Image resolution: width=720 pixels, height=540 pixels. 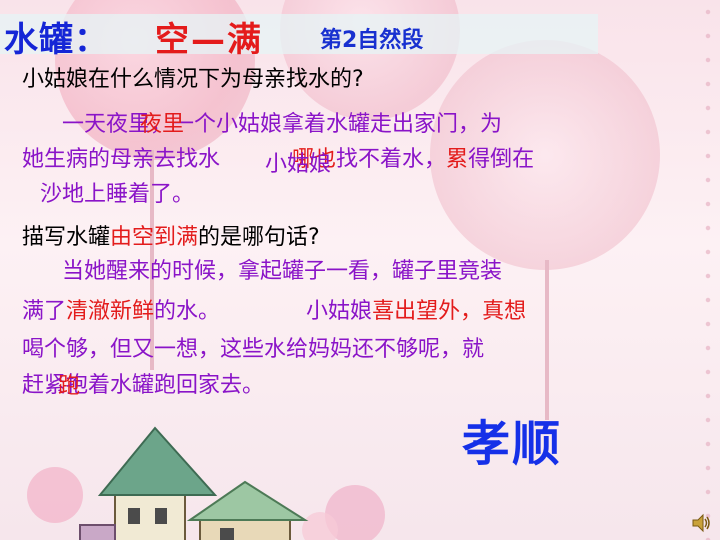 I want to click on para2-line2: 满了清澈新鲜的水。 小姑娘喜出望外，真想, so click(x=274, y=312).